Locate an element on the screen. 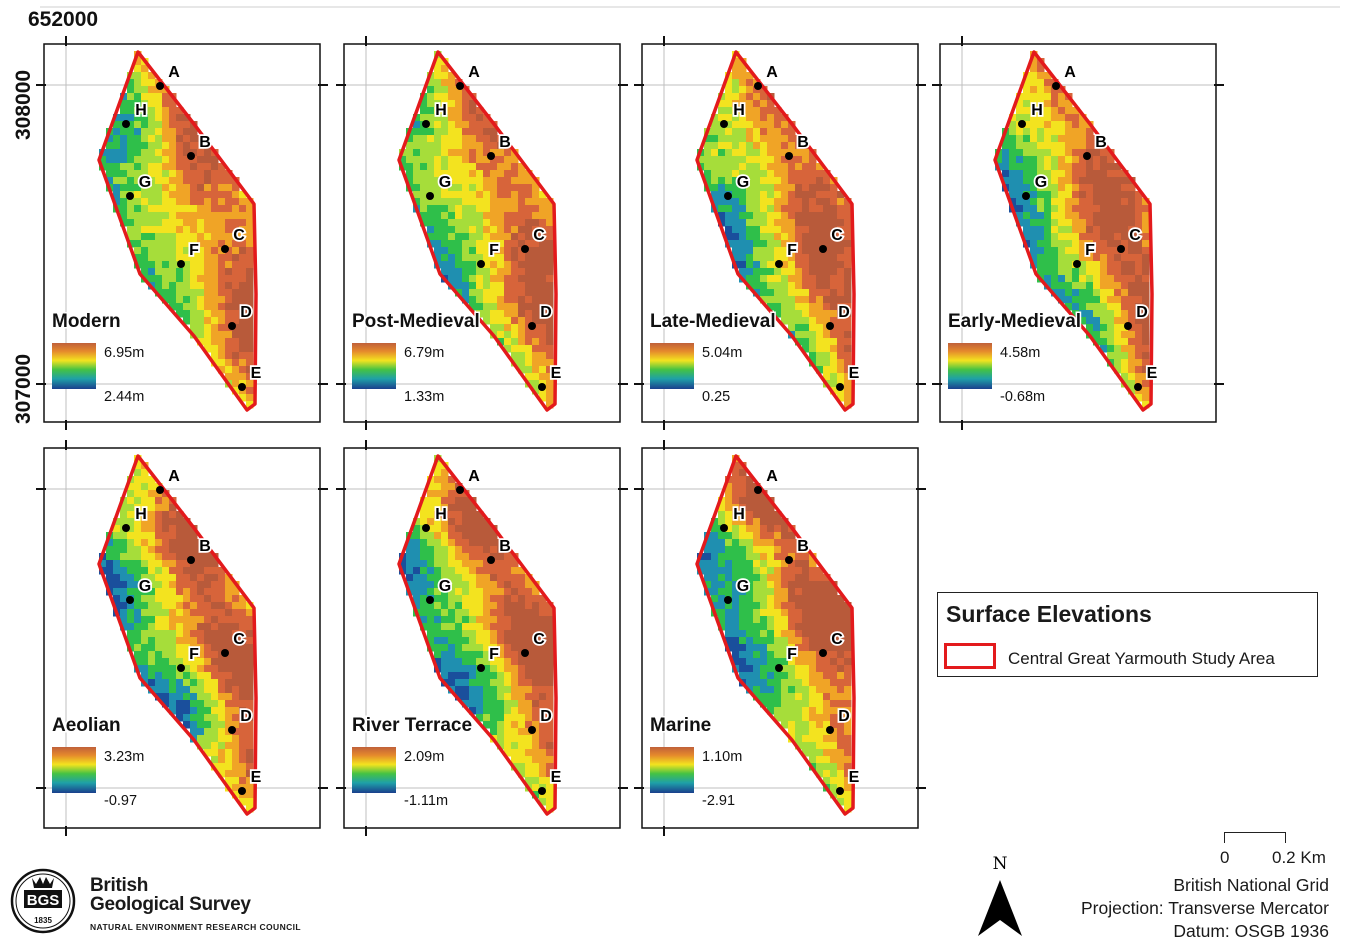  bgs-logo-text: BGS is located at coordinates (43, 900).